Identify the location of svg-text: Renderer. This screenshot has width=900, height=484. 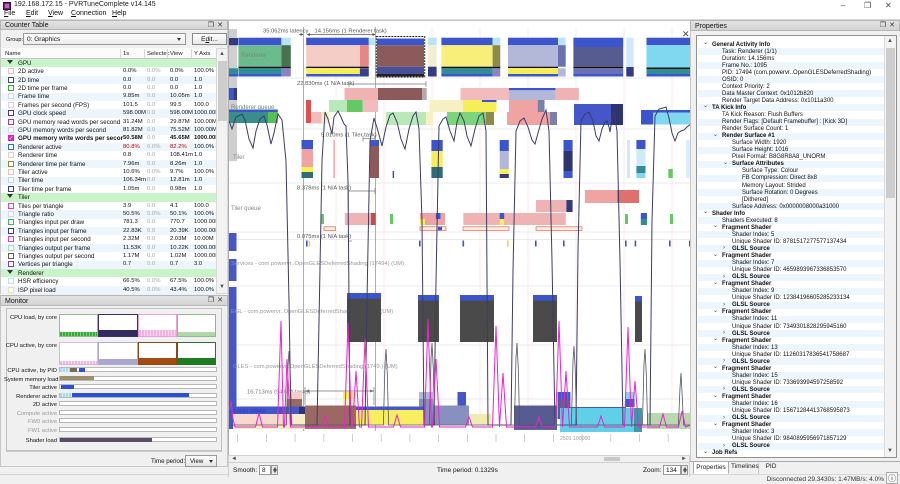
(253, 56).